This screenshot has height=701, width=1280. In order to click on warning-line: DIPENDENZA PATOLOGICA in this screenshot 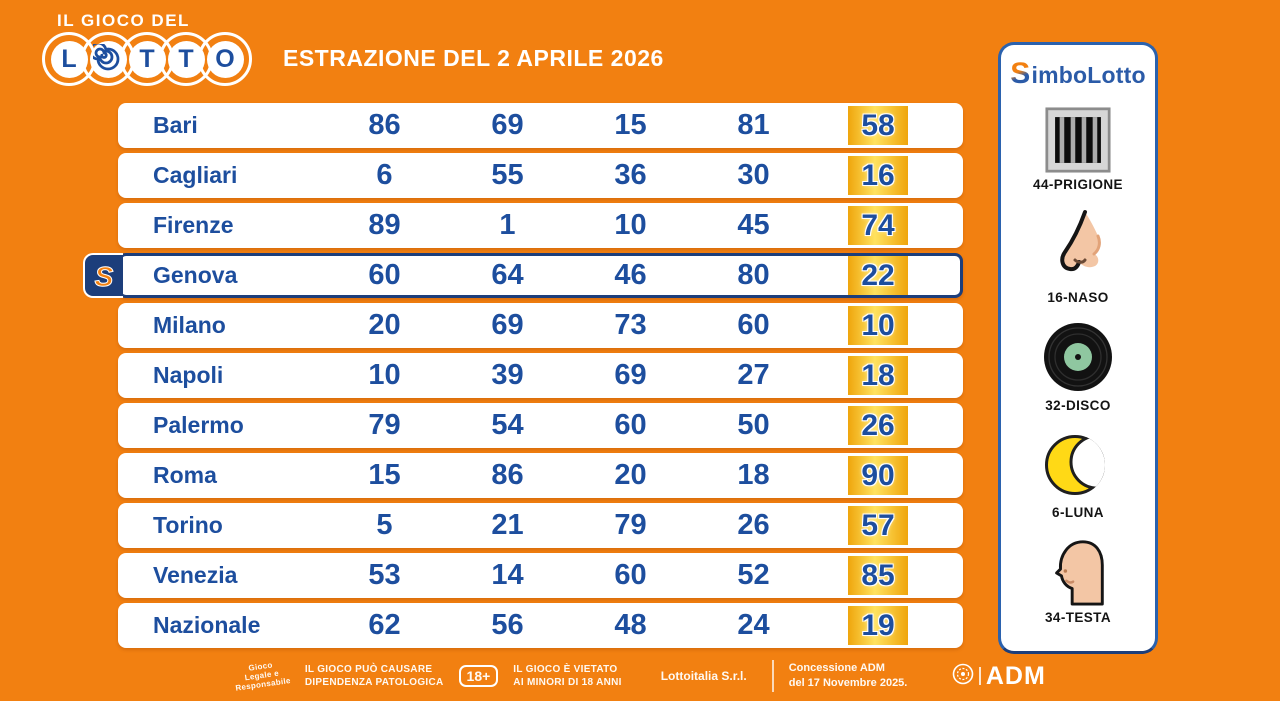, I will do `click(374, 682)`.